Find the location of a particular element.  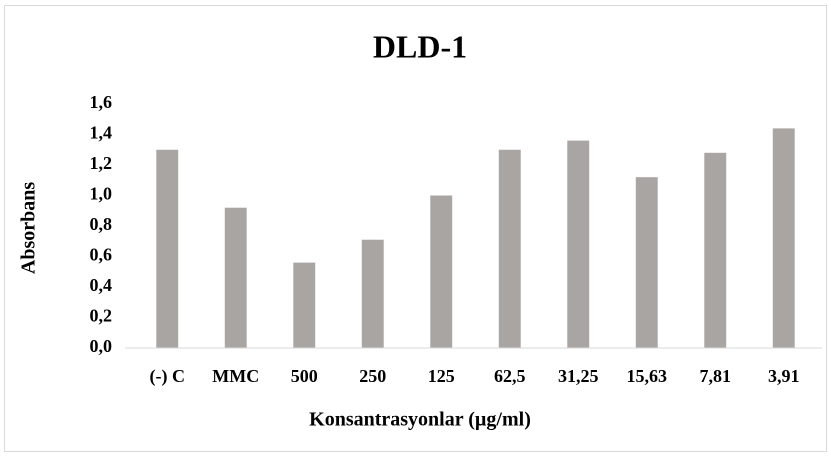

x-axis-title: Konsantrasyonlar (µg/ml) is located at coordinates (420, 420).